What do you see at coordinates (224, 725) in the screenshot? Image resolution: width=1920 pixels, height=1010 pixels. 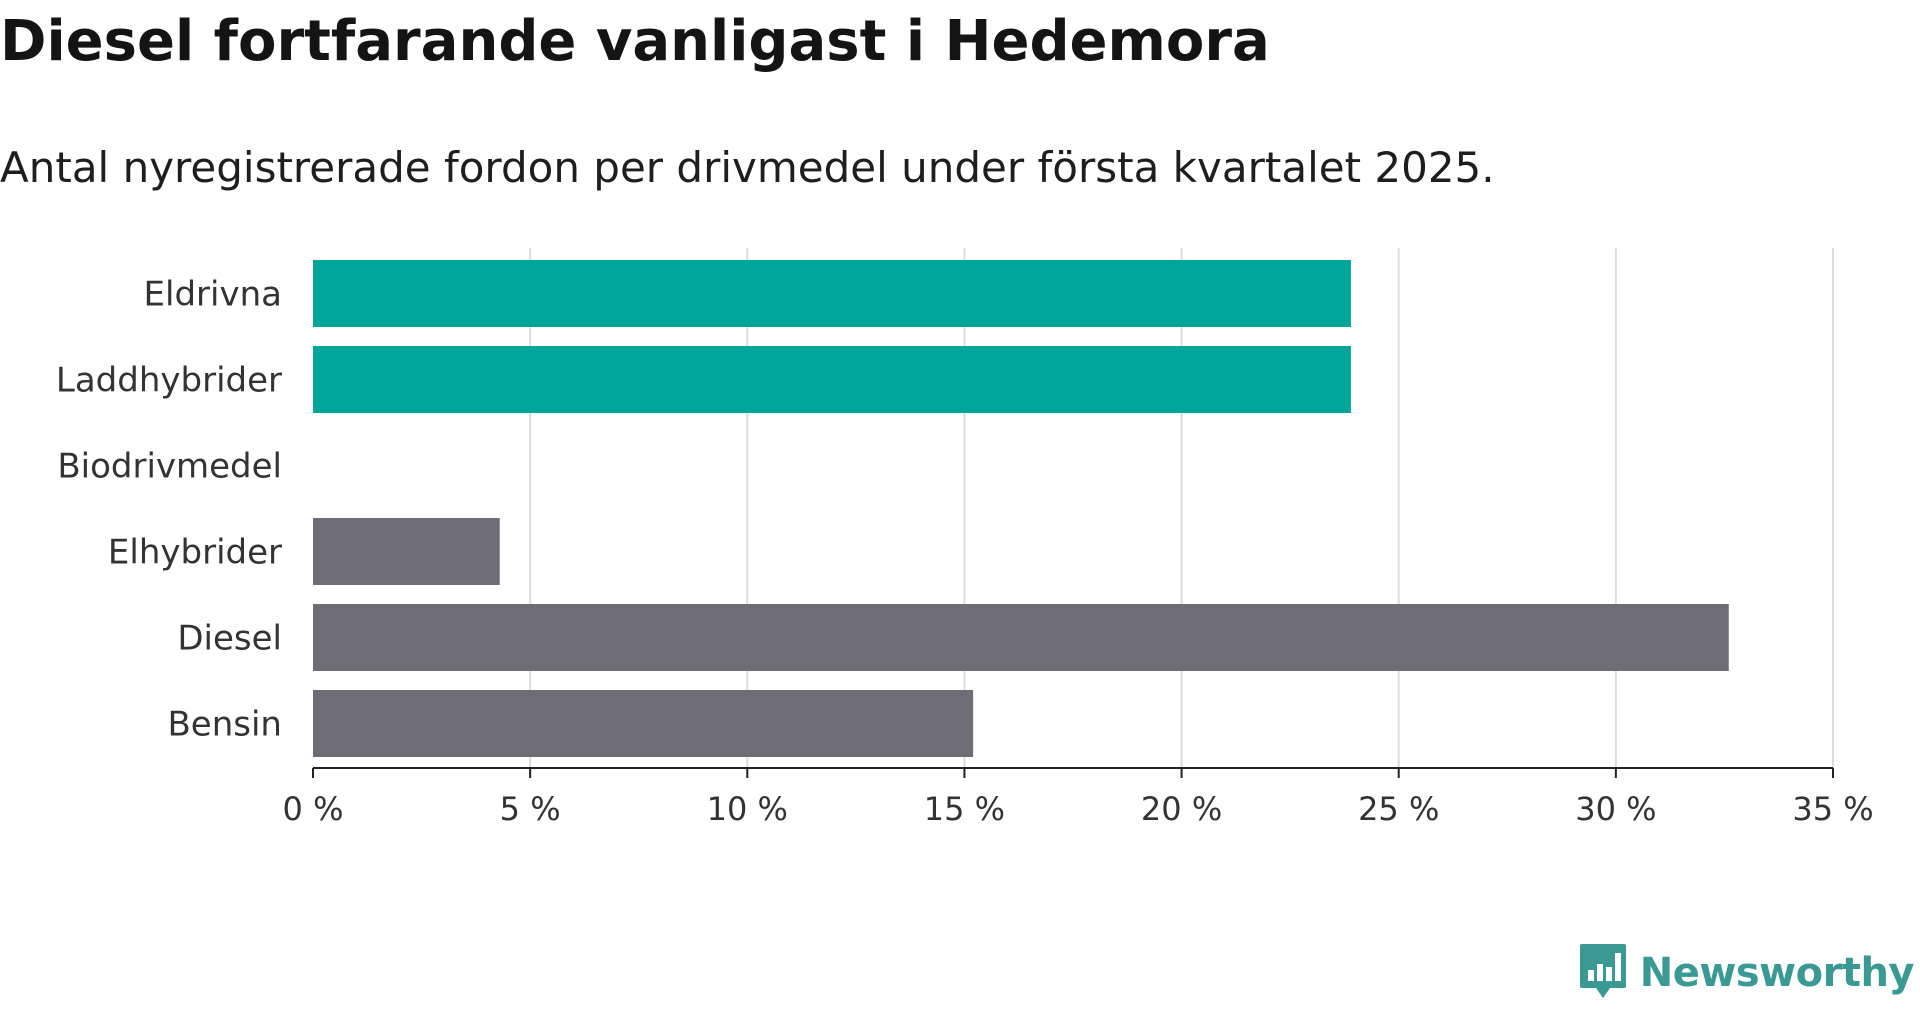 I see `category-label: Bensin` at bounding box center [224, 725].